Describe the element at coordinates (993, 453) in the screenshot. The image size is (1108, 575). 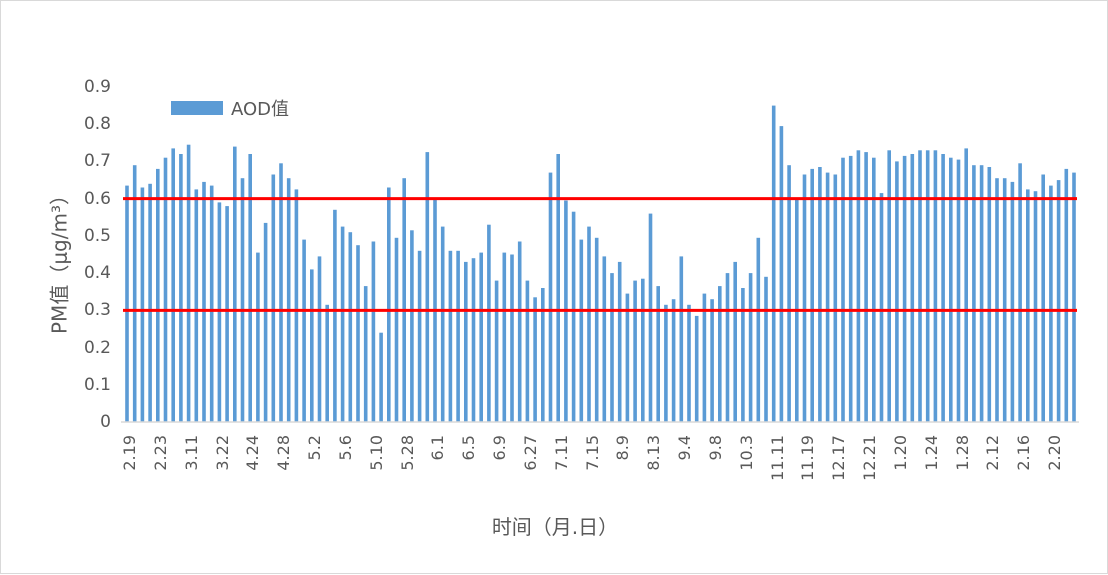
I see `x-tick-label: 2.12` at that location.